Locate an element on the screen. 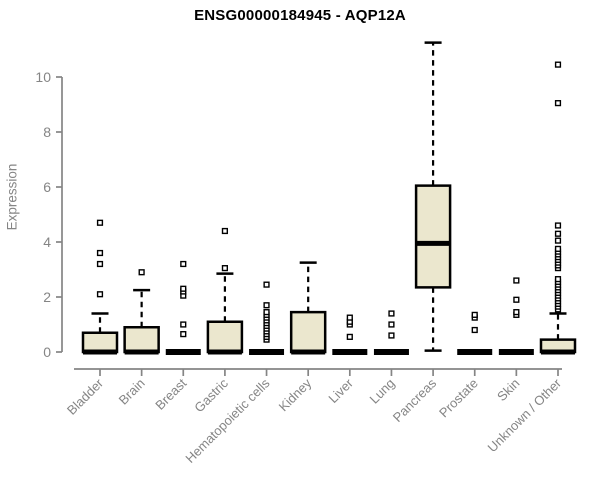  boxplot-pancreas is located at coordinates (433, 196).